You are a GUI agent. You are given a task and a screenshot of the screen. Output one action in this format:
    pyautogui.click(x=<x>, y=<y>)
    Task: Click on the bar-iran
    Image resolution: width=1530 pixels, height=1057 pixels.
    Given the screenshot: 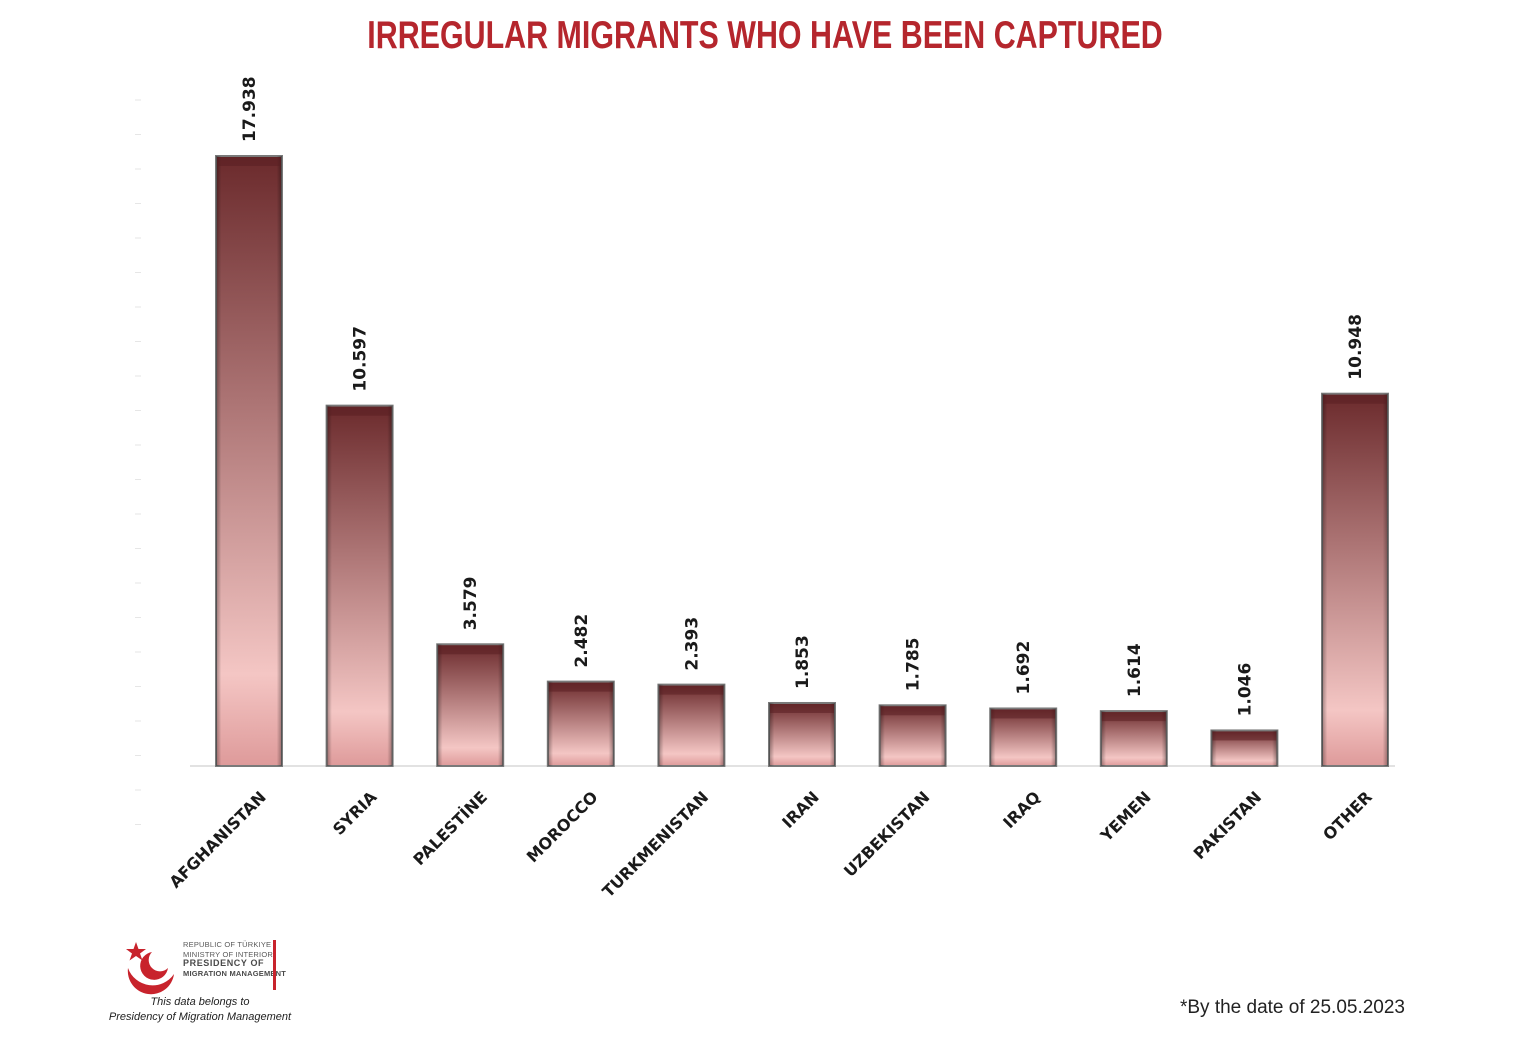 What is the action you would take?
    pyautogui.click(x=802, y=734)
    